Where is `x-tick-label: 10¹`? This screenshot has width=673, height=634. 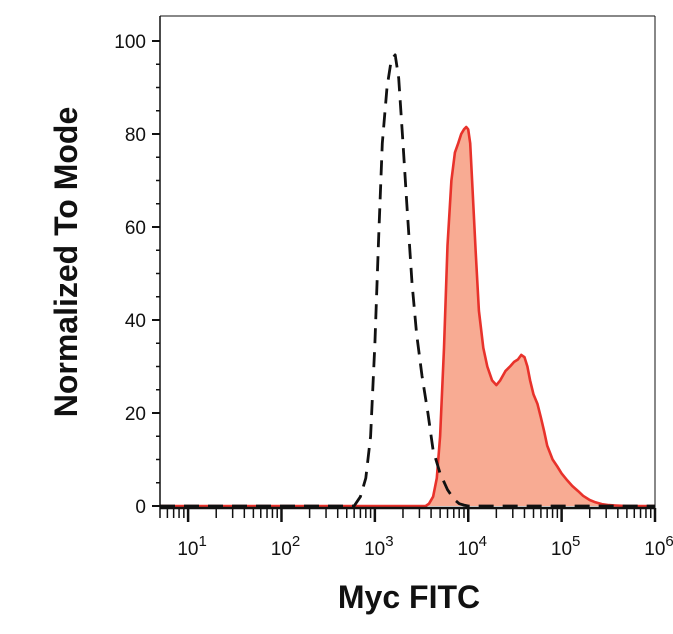
x-tick-label: 10¹ is located at coordinates (191, 546).